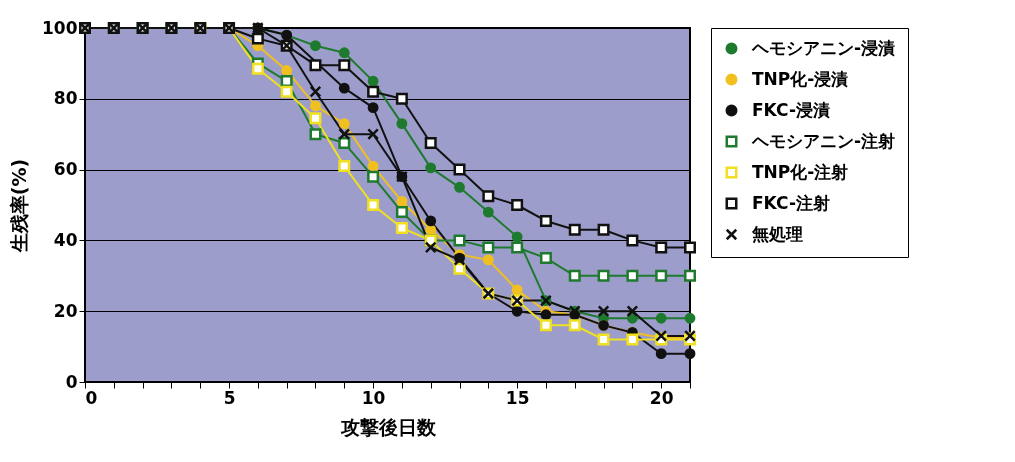 This screenshot has width=1015, height=462. Describe the element at coordinates (65, 169) in the screenshot. I see `y-tick-label: 60` at that location.